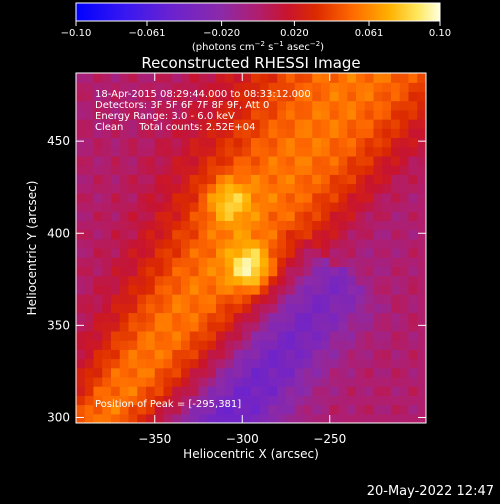 The image size is (500, 504). Describe the element at coordinates (203, 94) in the screenshot. I see `annotation-time-range: 18-Apr-2015 08:29:44.000 to 08:33:12.000` at that location.